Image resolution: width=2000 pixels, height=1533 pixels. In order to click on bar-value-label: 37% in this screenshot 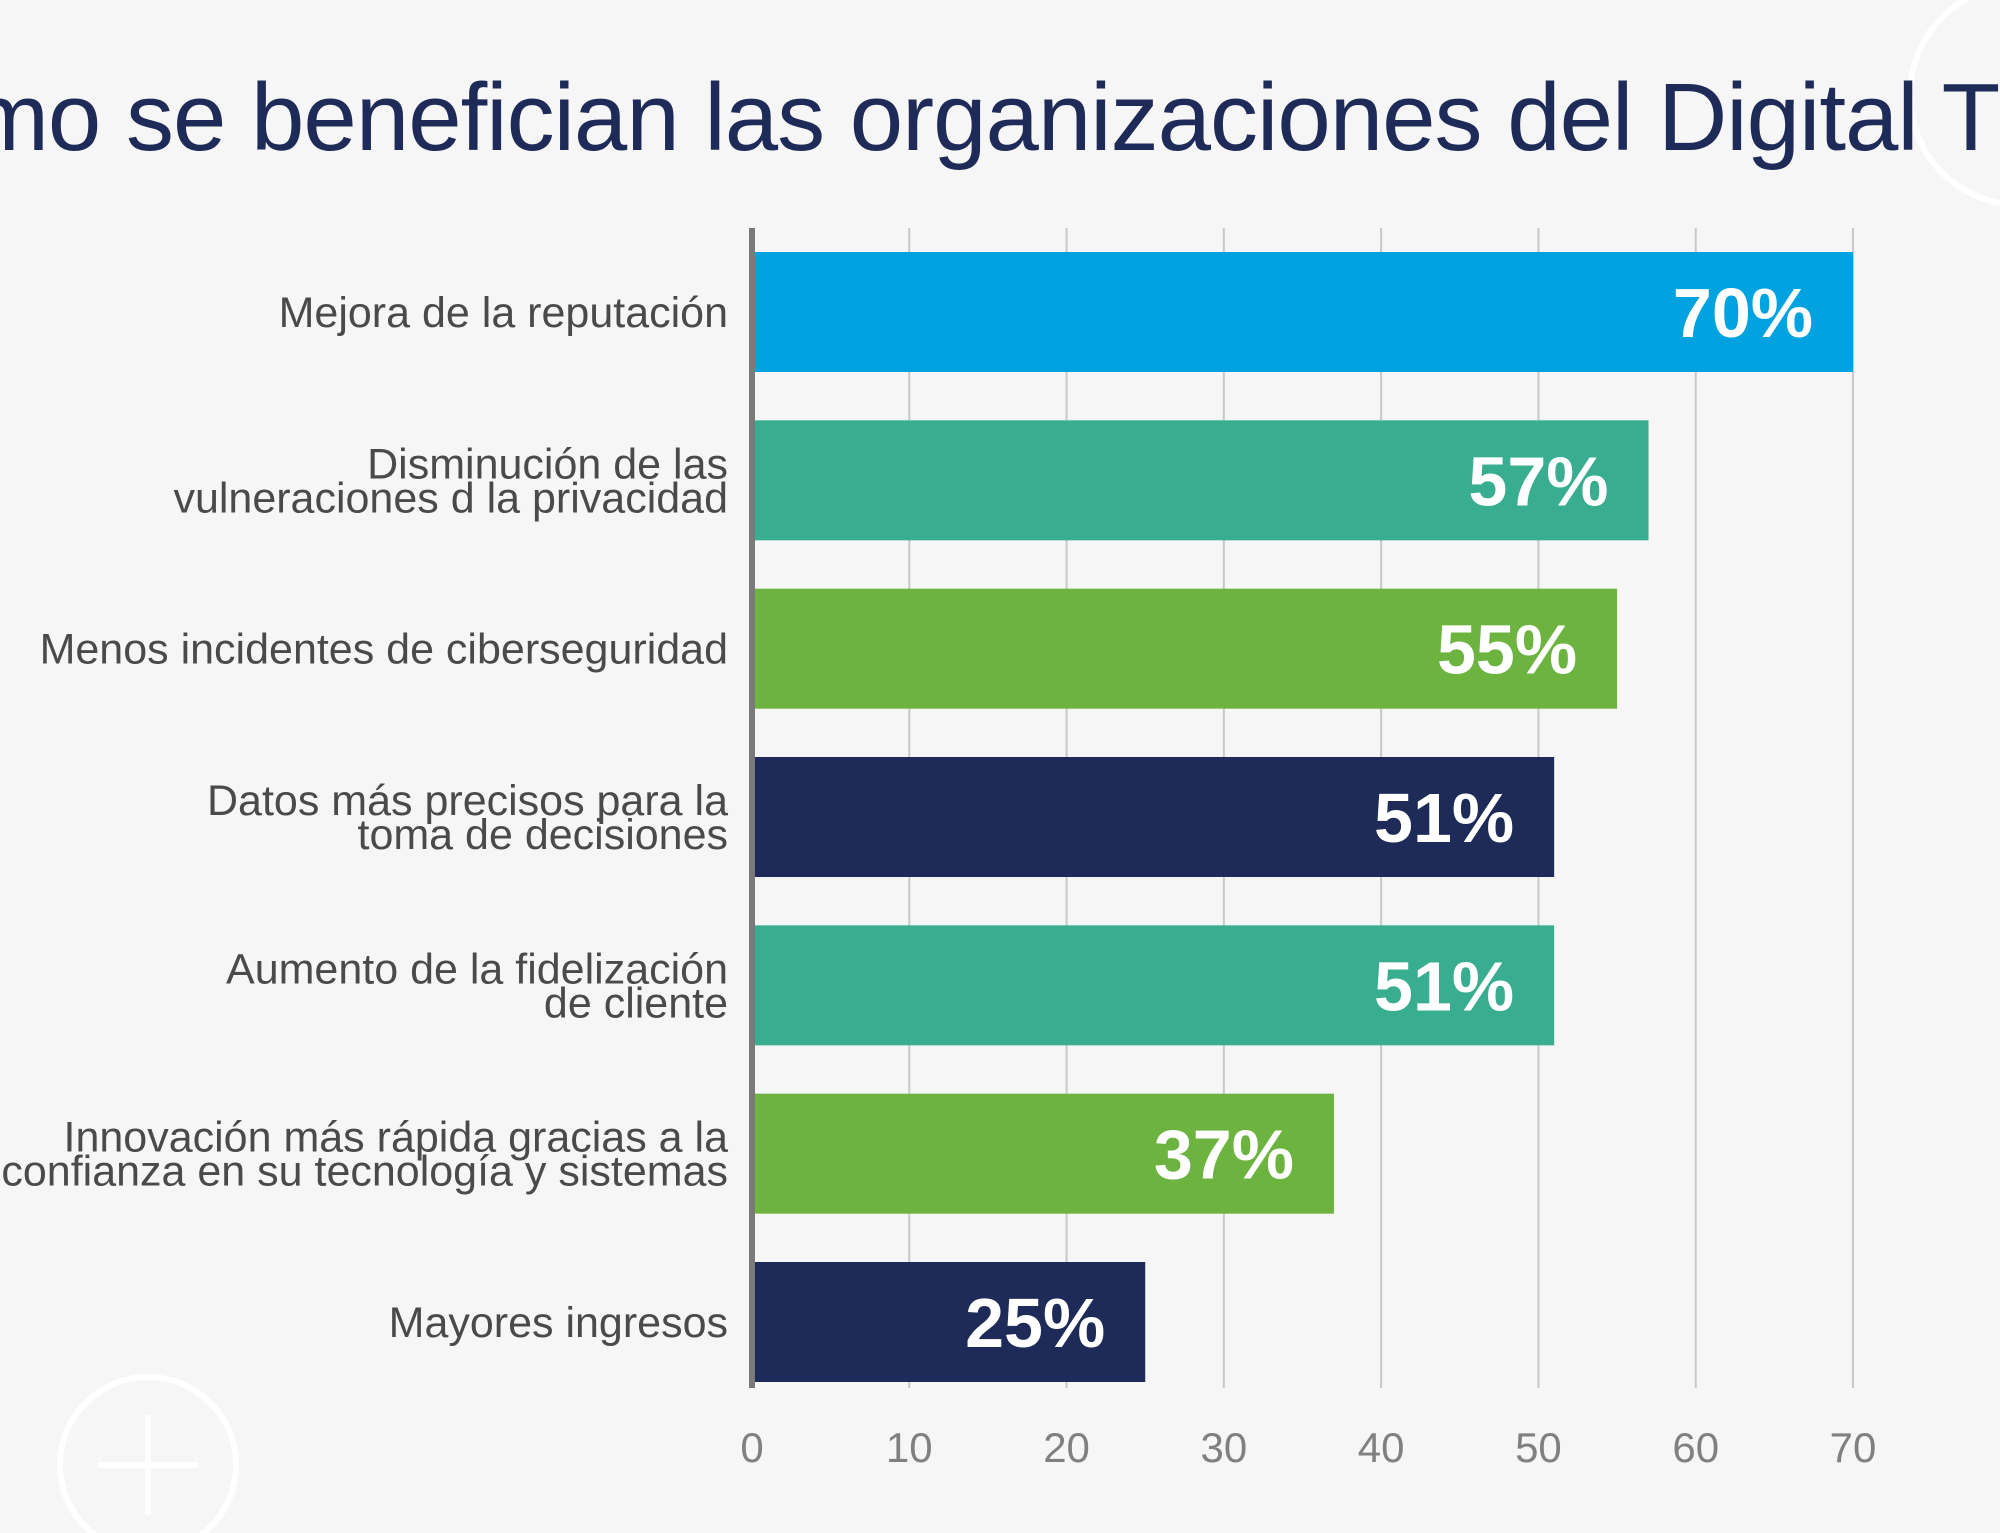, I will do `click(1224, 1155)`.